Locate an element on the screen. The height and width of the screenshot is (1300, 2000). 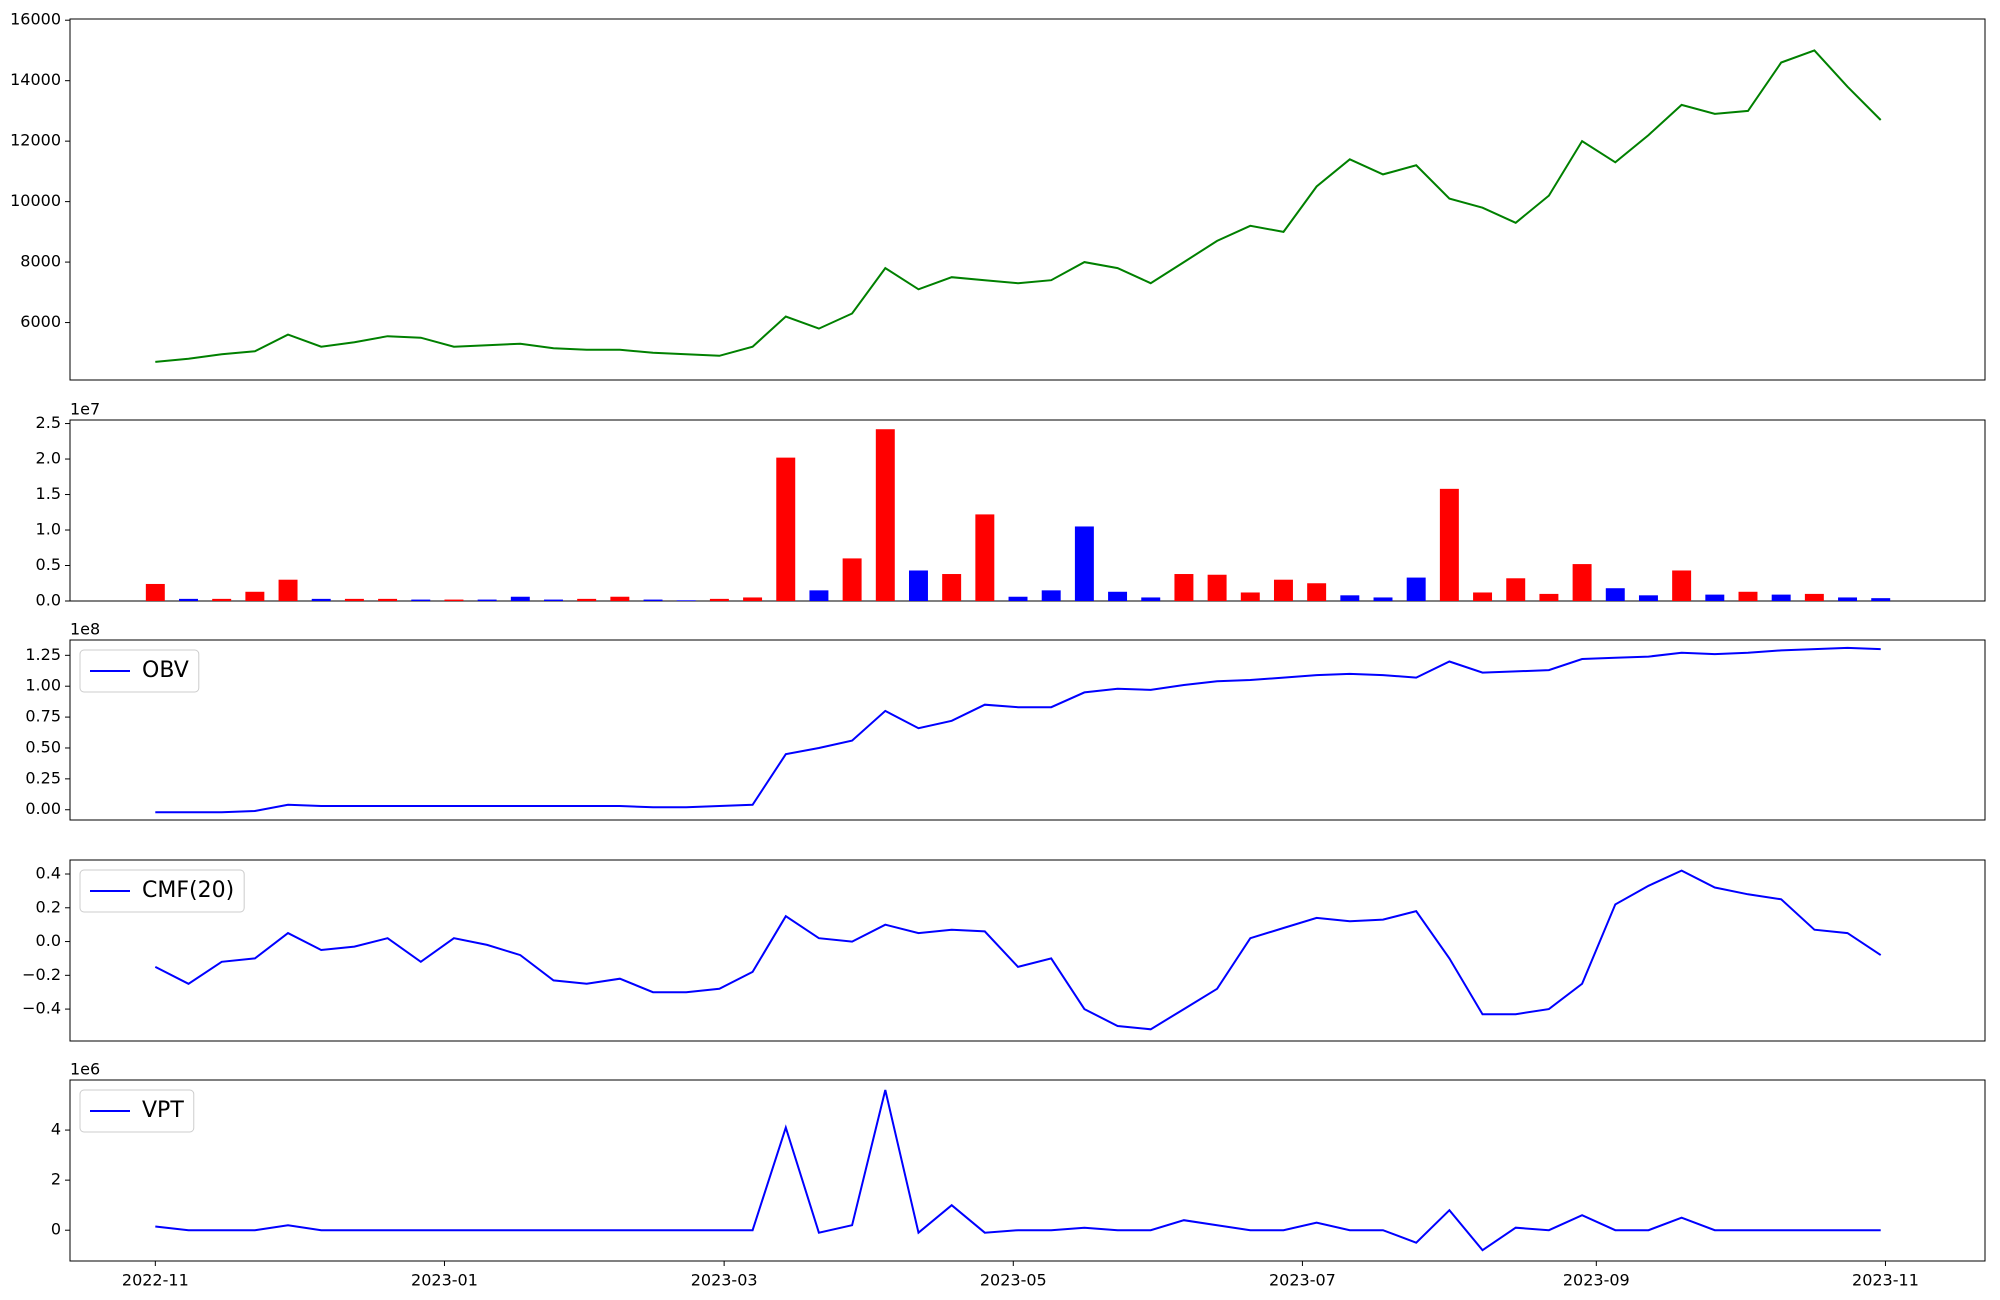
y-tick-label: 0.75 is located at coordinates (43, 716).